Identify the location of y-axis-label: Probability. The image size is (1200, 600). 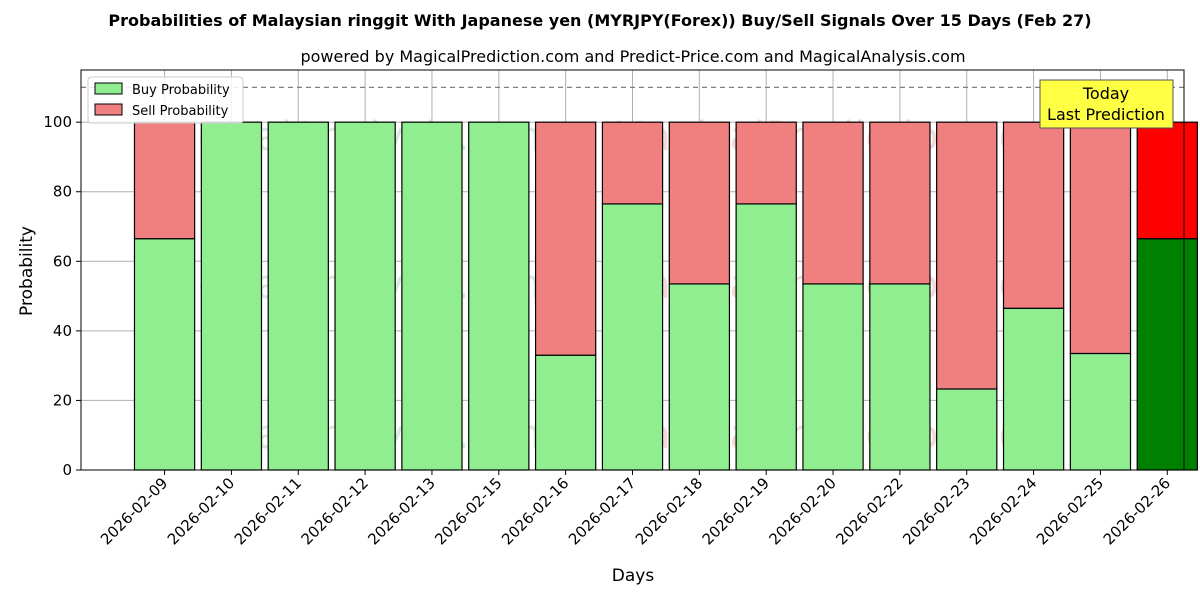
(27, 271).